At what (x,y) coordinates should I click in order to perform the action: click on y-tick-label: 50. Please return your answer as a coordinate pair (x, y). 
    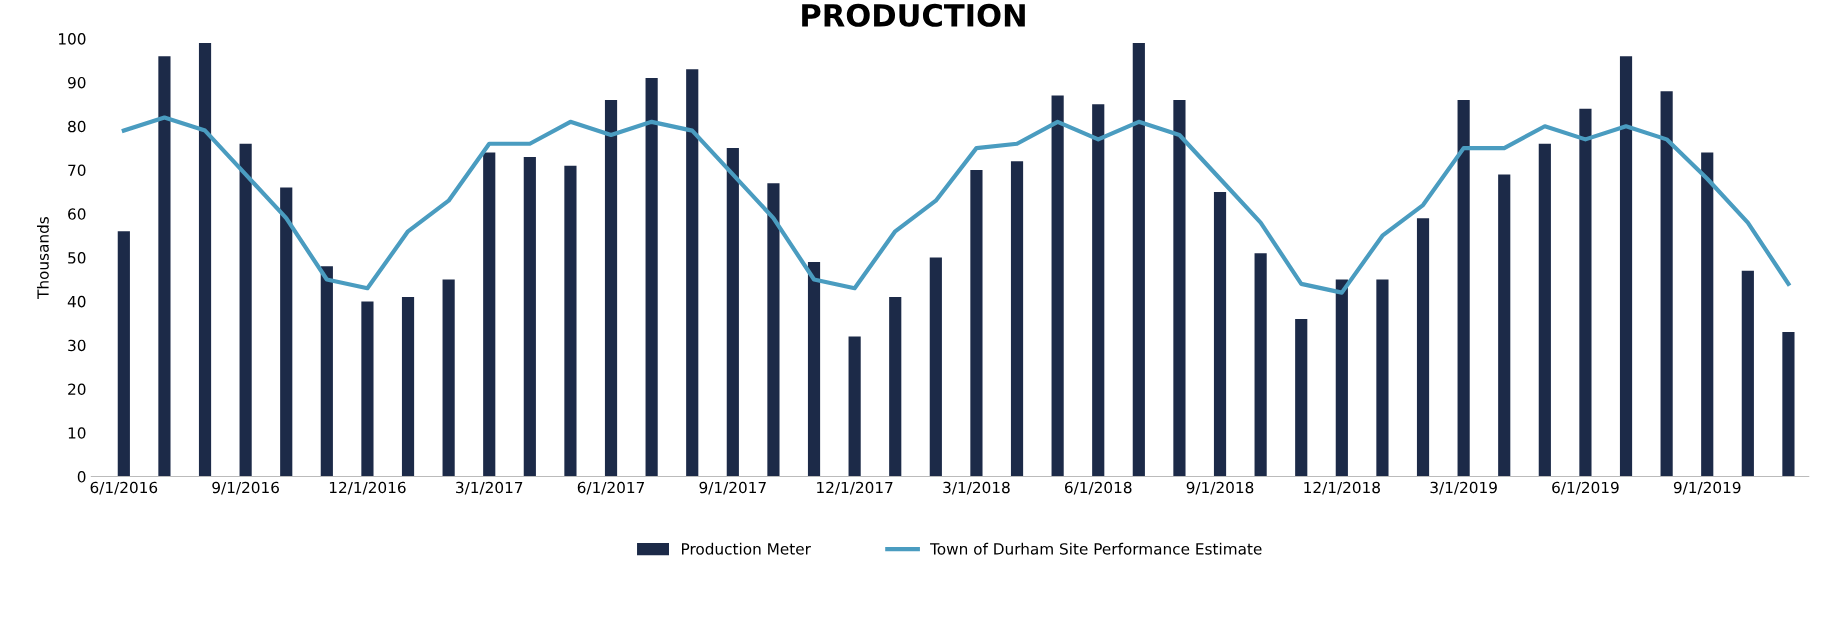
    Looking at the image, I should click on (77, 258).